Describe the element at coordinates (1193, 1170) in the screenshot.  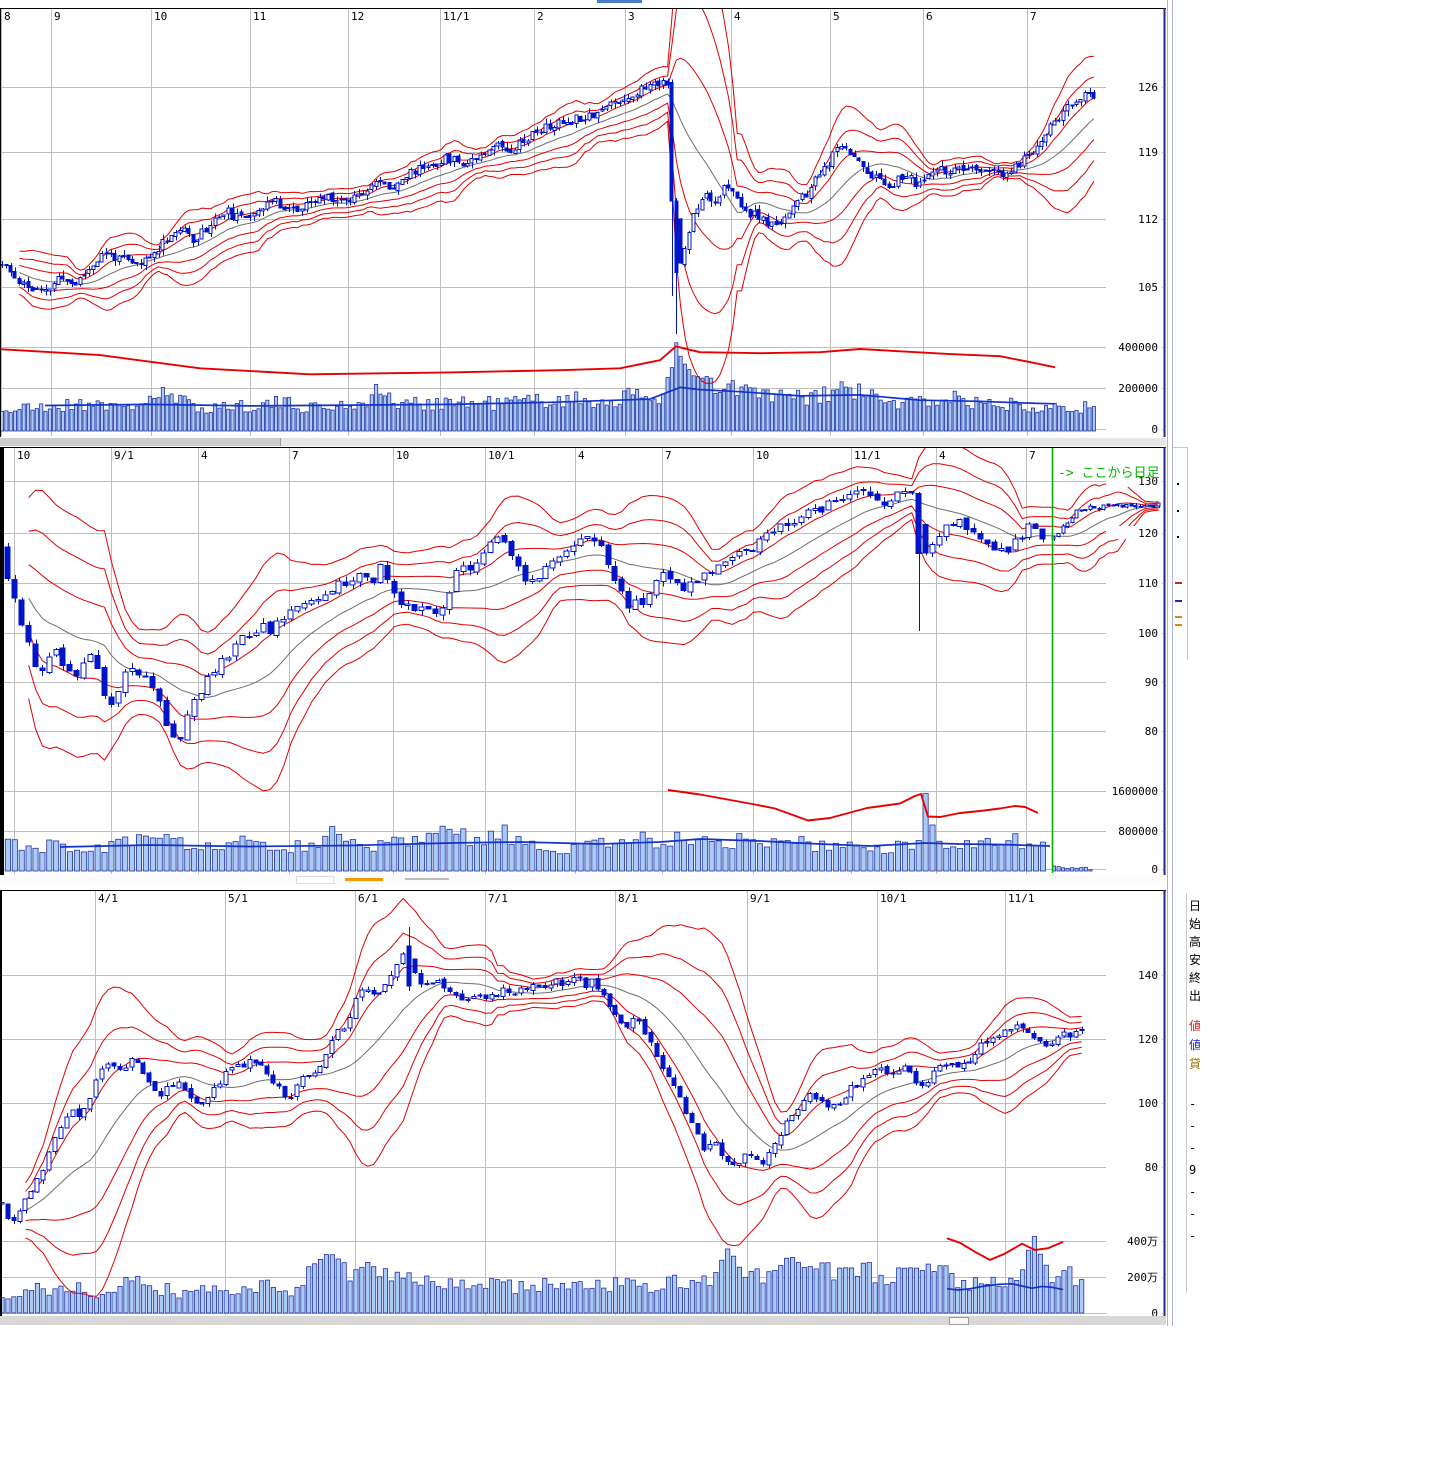
I see `info-row: 9` at that location.